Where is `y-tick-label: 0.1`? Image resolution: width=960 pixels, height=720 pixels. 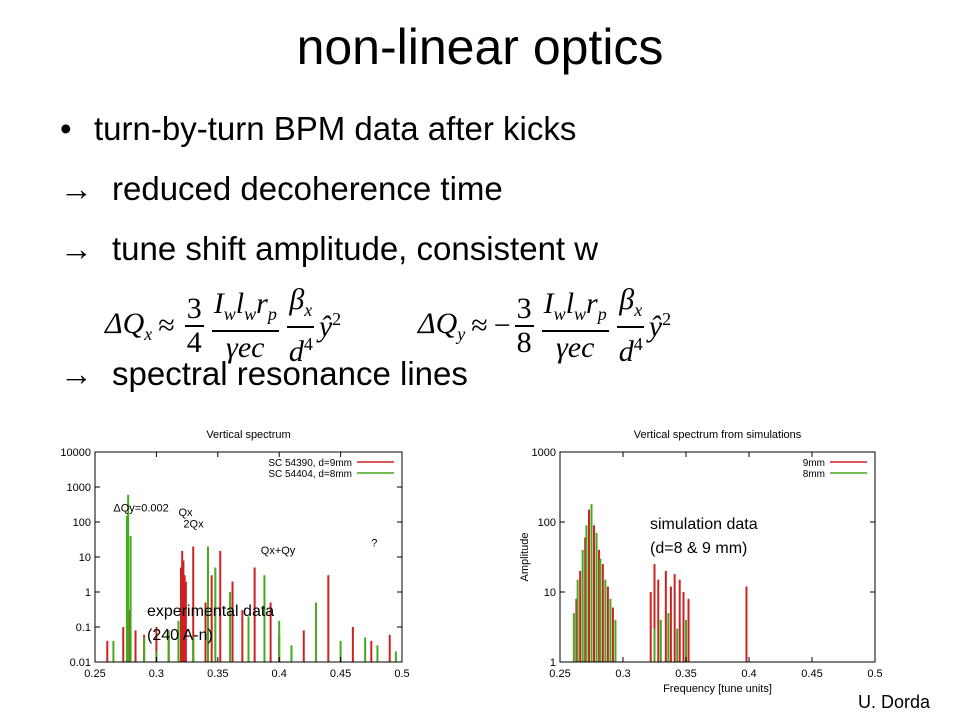
y-tick-label: 0.1 is located at coordinates (83, 628).